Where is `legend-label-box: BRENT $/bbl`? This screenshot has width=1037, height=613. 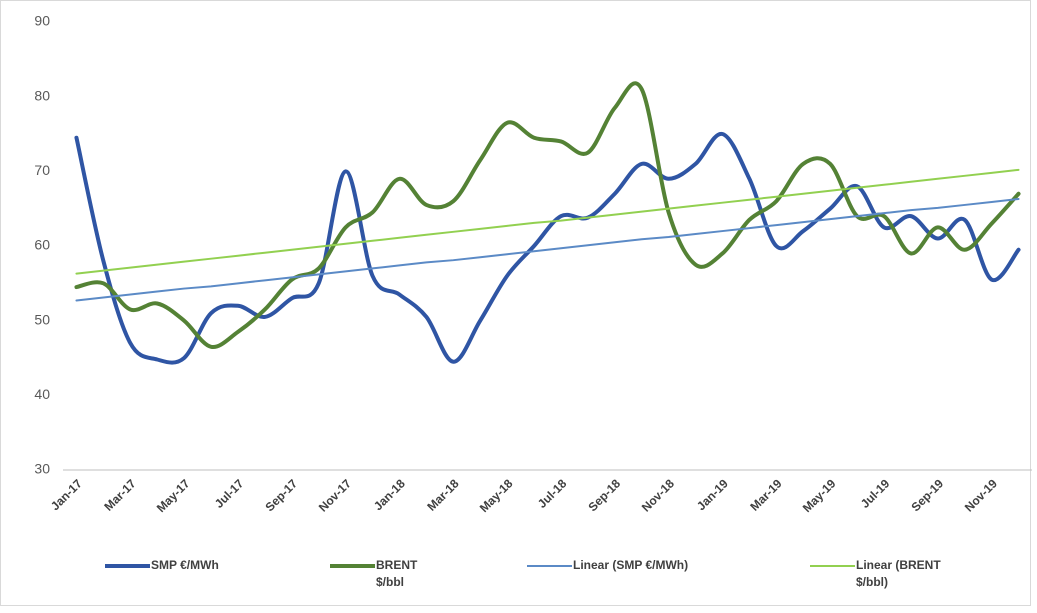 legend-label-box: BRENT $/bbl is located at coordinates (397, 573).